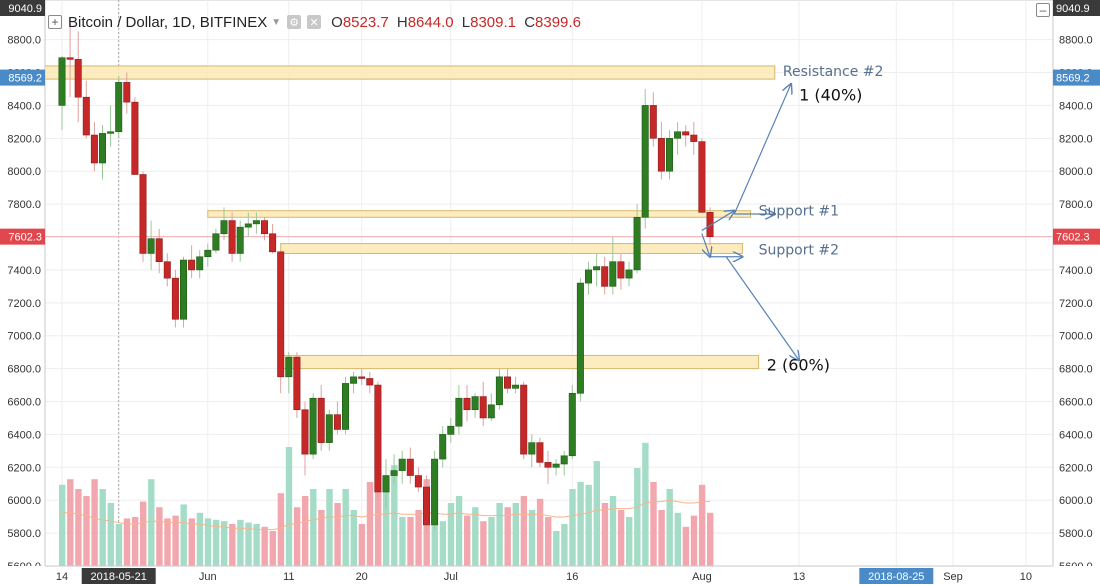 Image resolution: width=1100 pixels, height=586 pixels. What do you see at coordinates (314, 22) in the screenshot?
I see `close-x-icon: ✕` at bounding box center [314, 22].